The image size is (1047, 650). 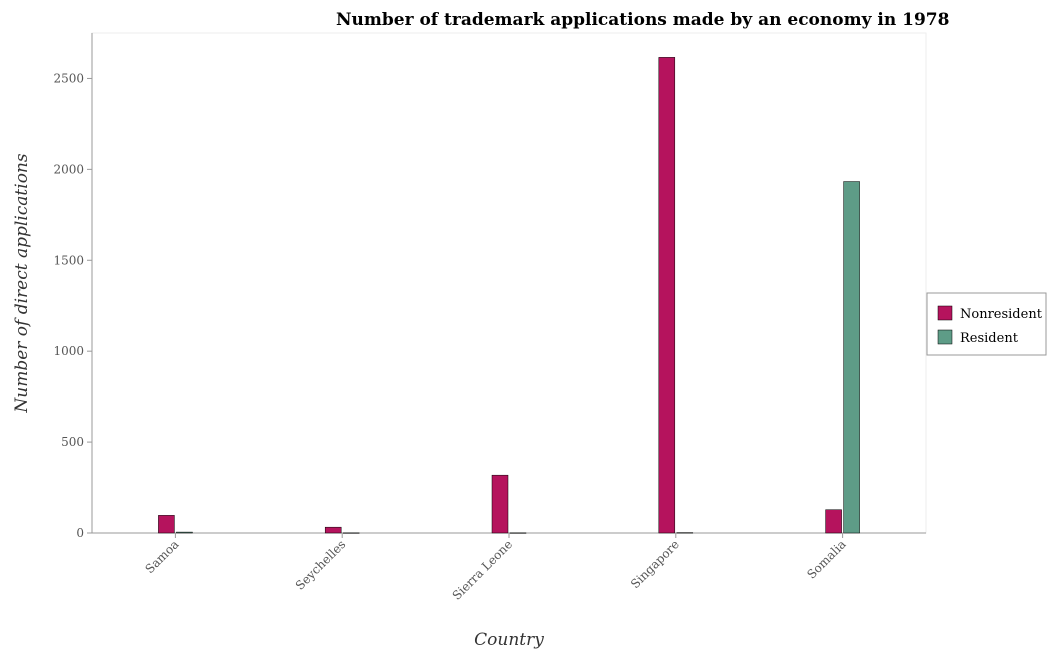 What do you see at coordinates (851, 357) in the screenshot?
I see `bar-resident-somalia` at bounding box center [851, 357].